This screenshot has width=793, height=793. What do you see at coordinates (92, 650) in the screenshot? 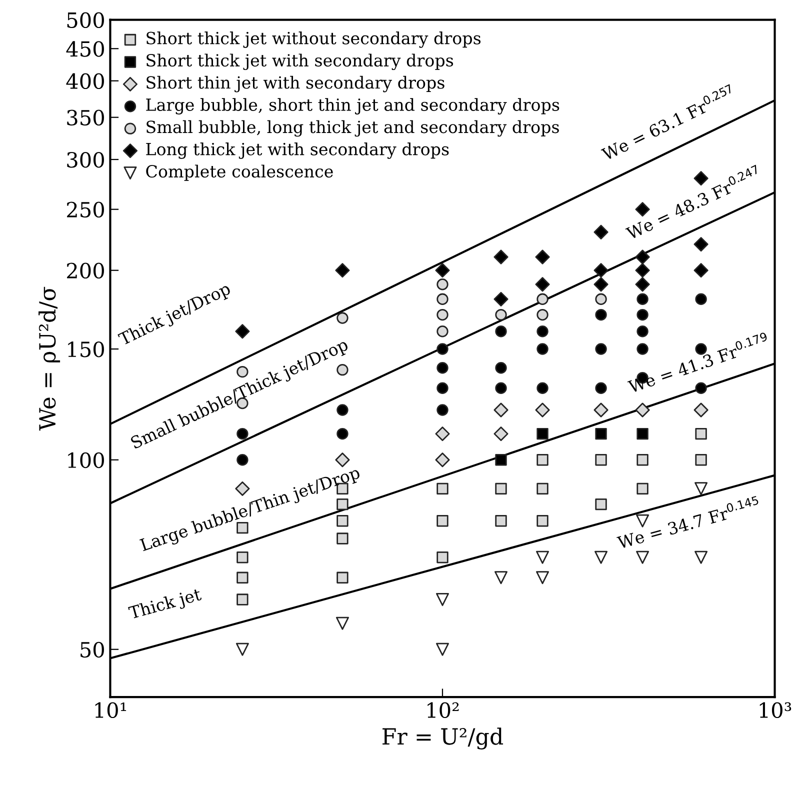
I see `y-tick-label: 50` at bounding box center [92, 650].